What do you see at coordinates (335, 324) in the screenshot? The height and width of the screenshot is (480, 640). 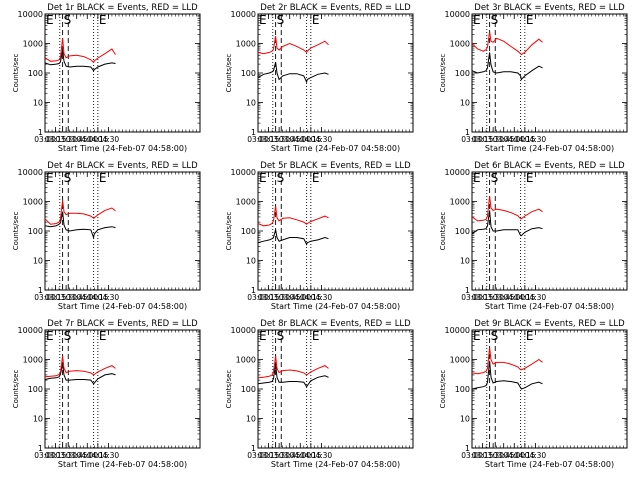 I see `panel-title: Det 8r BLACK = Events, RED = LLD` at bounding box center [335, 324].